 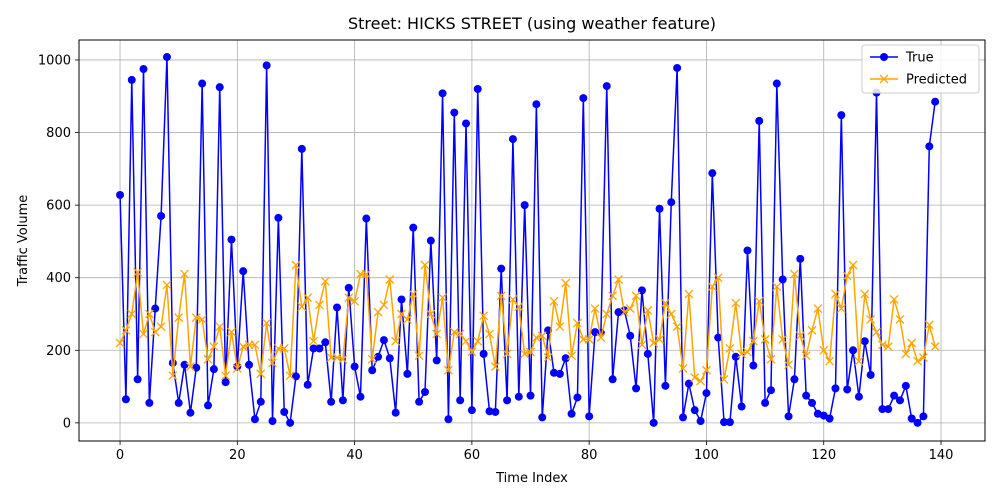 I want to click on x-tick-label: 100, so click(x=706, y=455).